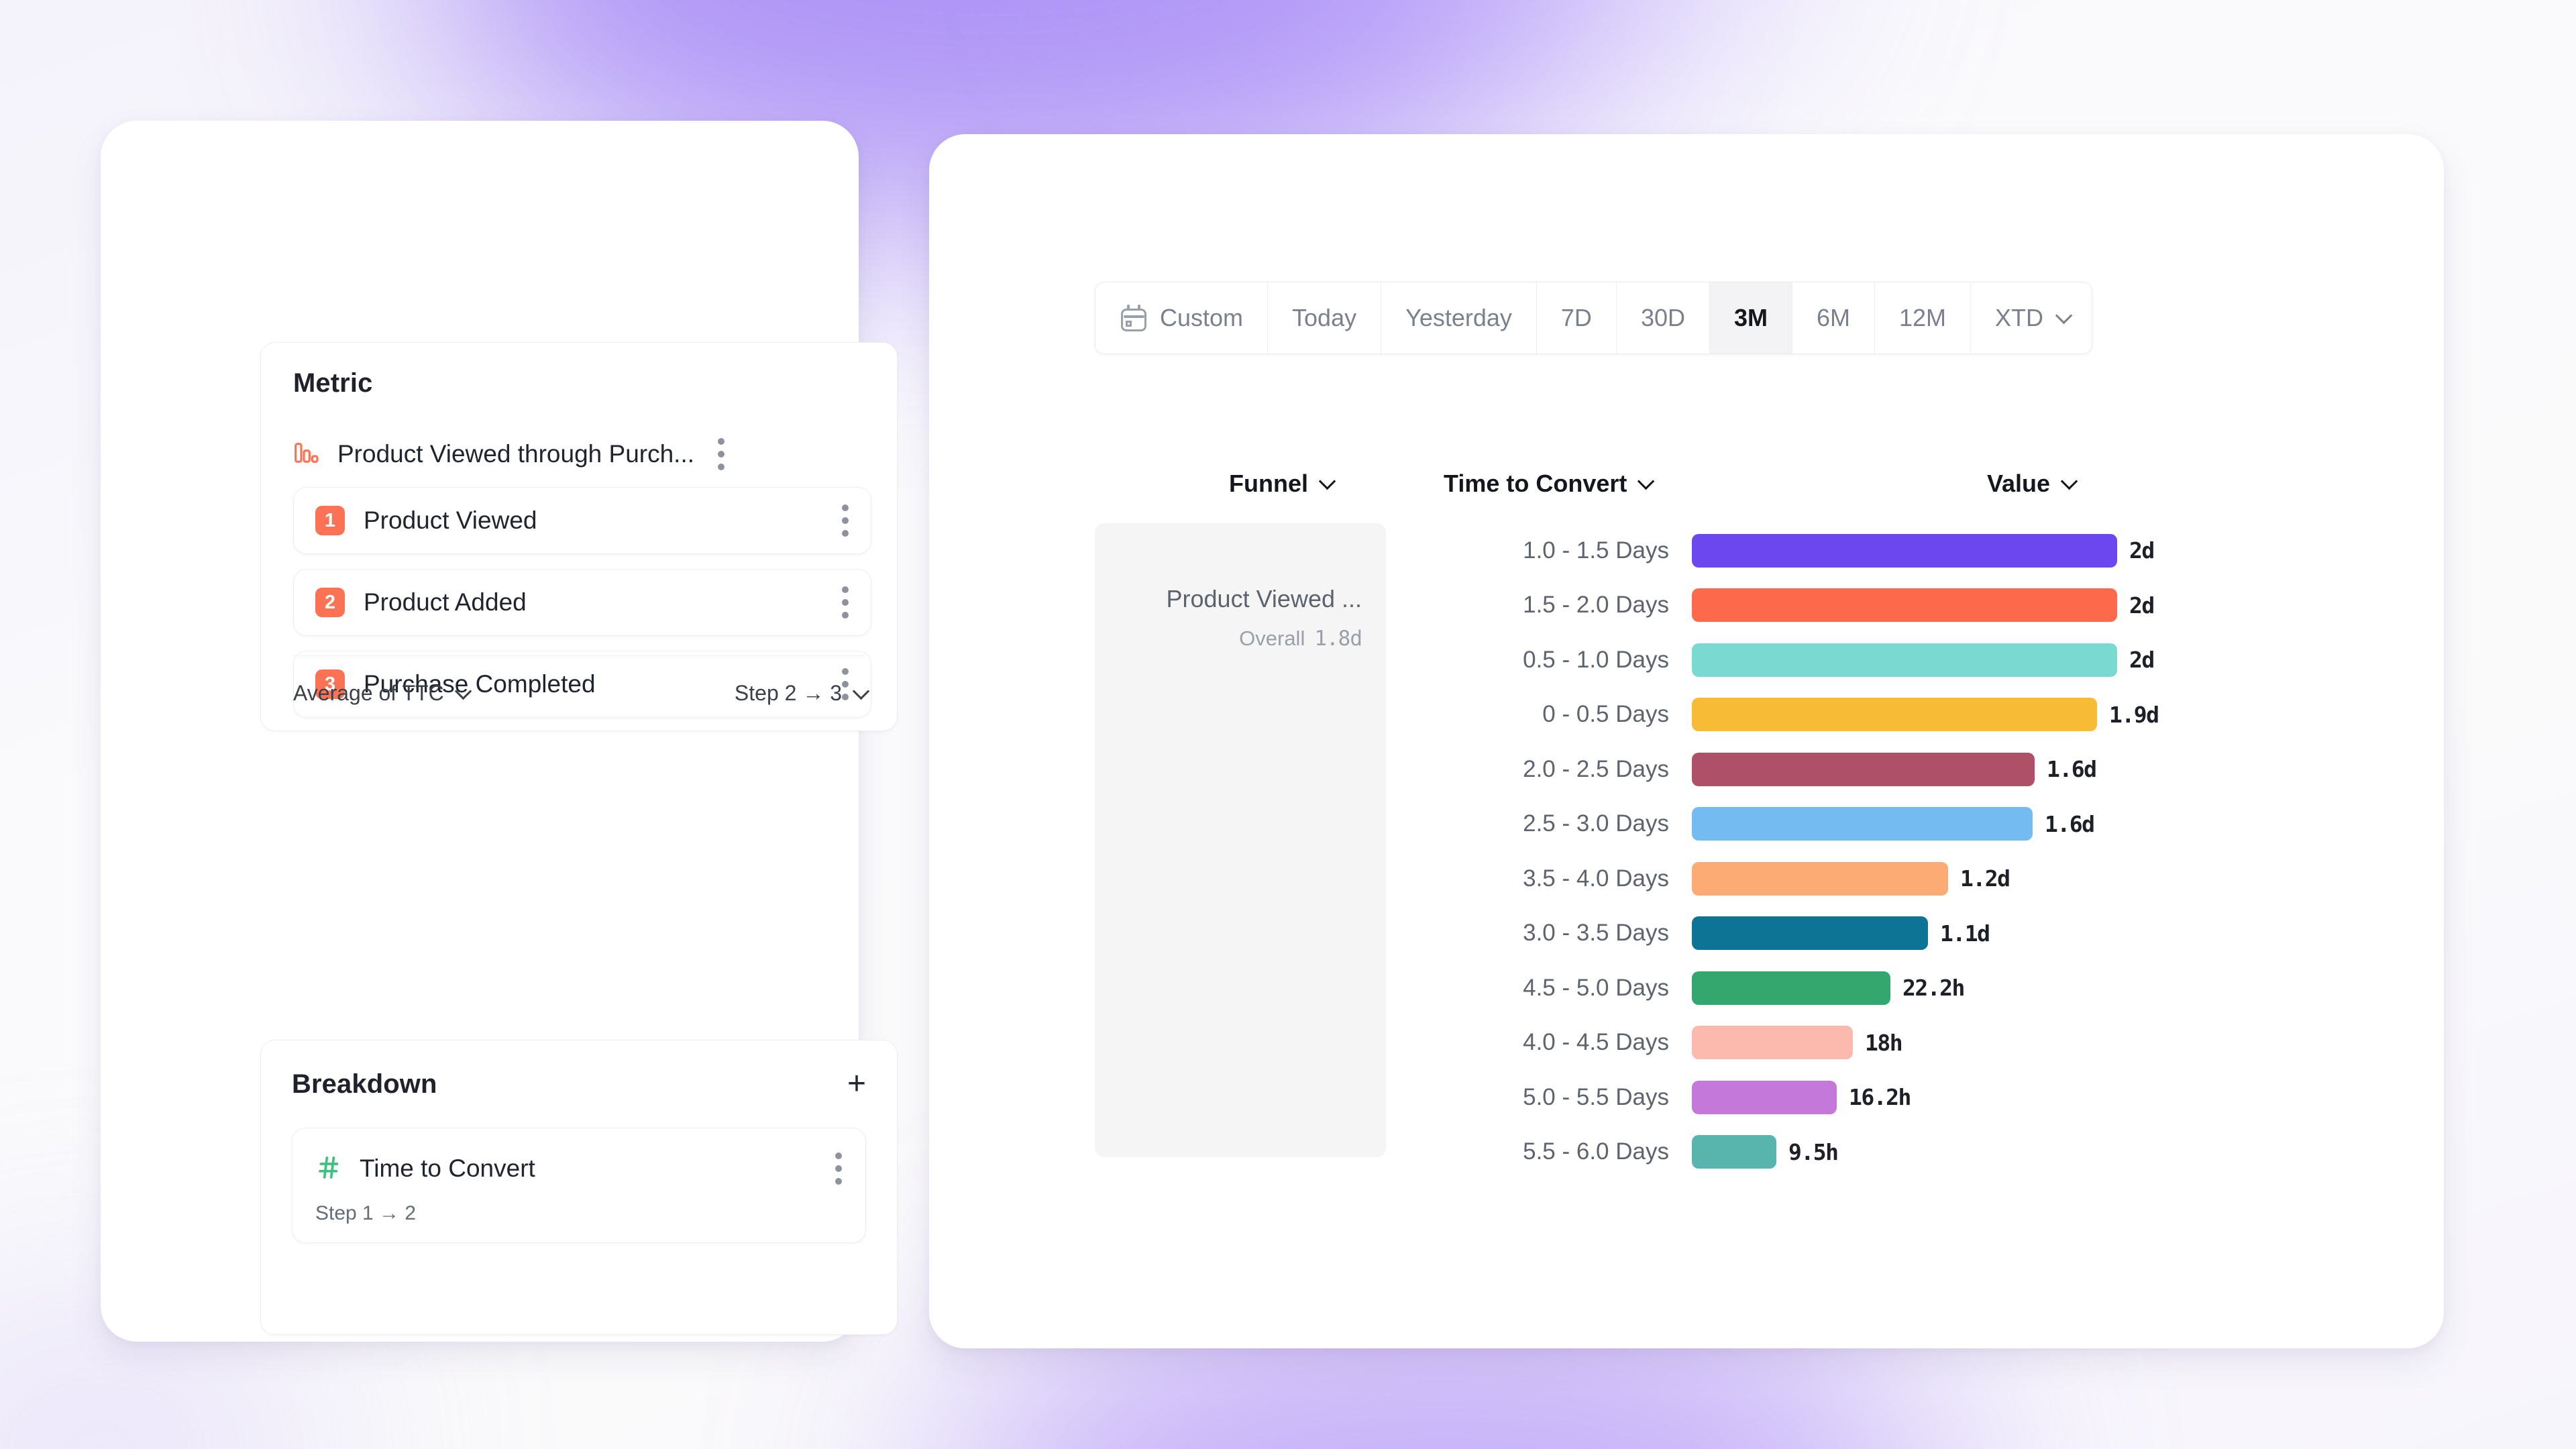  I want to click on metric-kebab-menu-icon, so click(721, 454).